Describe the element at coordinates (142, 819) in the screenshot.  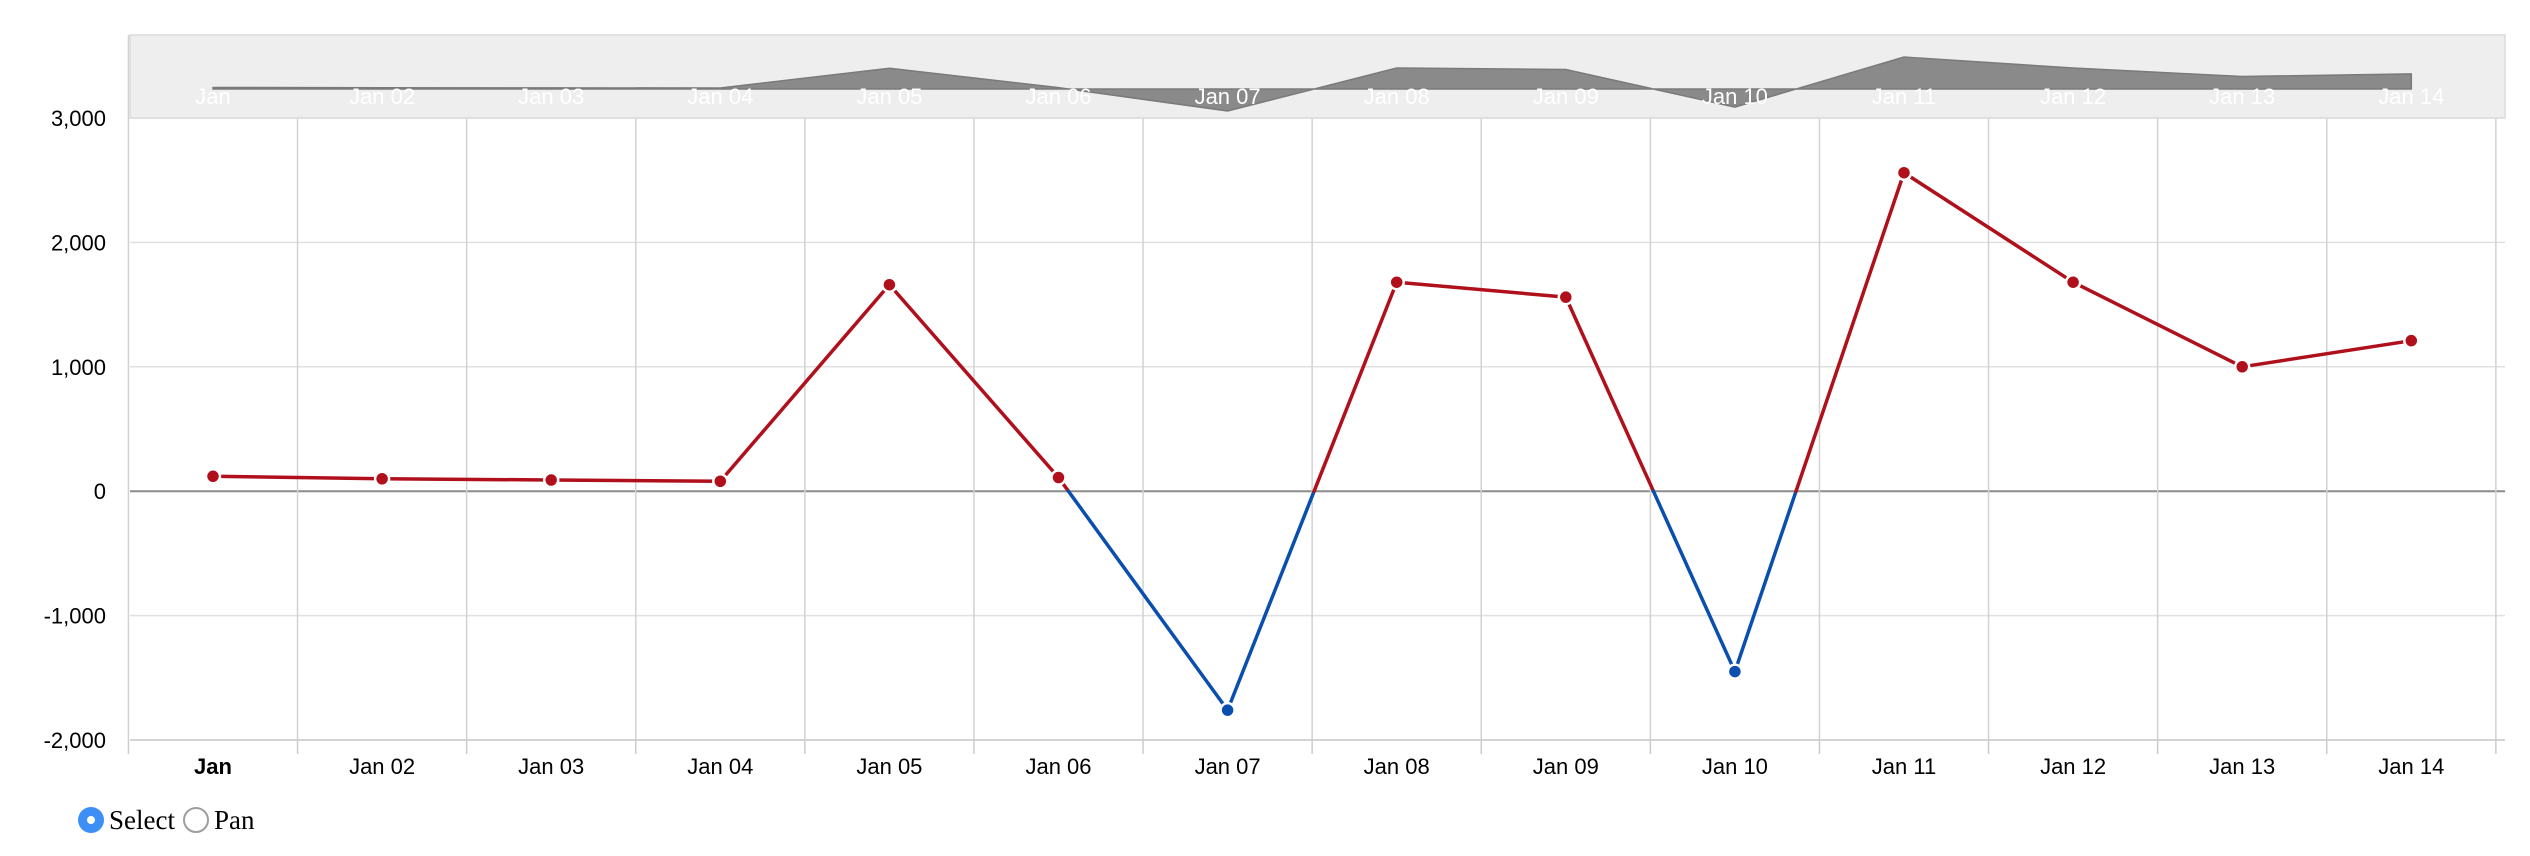
I see `select-label: Select` at that location.